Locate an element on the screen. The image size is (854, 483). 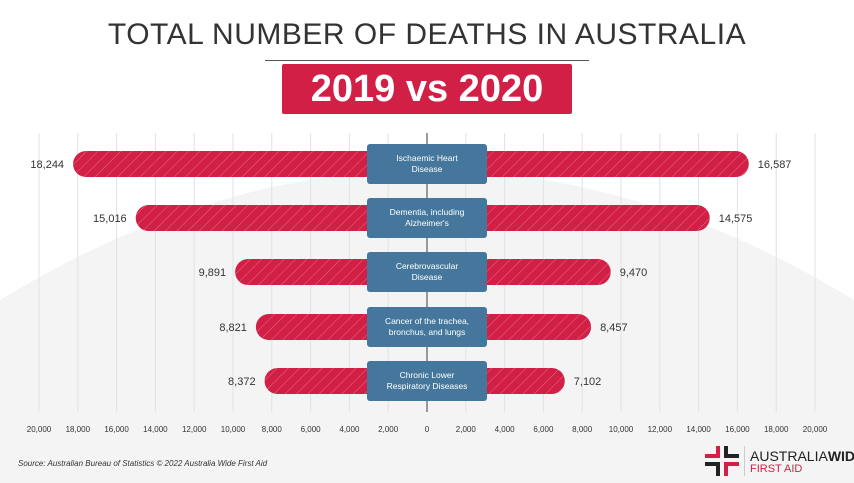
category-label: Chronic Lower is located at coordinates (427, 375).